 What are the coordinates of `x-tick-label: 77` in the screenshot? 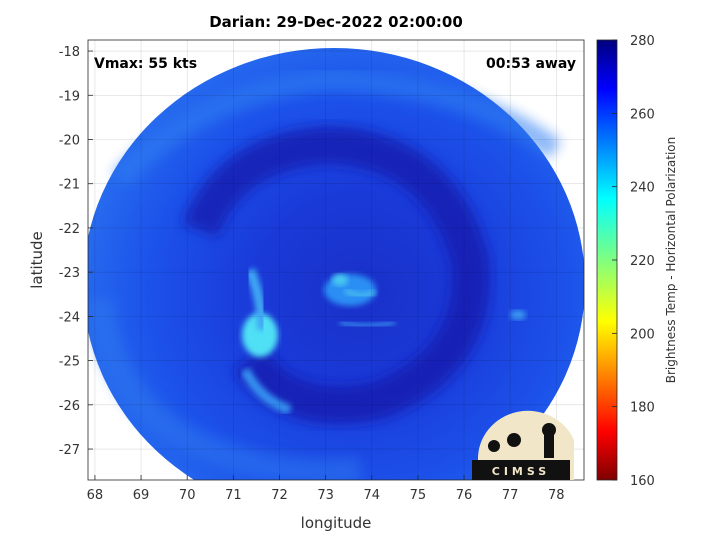 It's located at (510, 495).